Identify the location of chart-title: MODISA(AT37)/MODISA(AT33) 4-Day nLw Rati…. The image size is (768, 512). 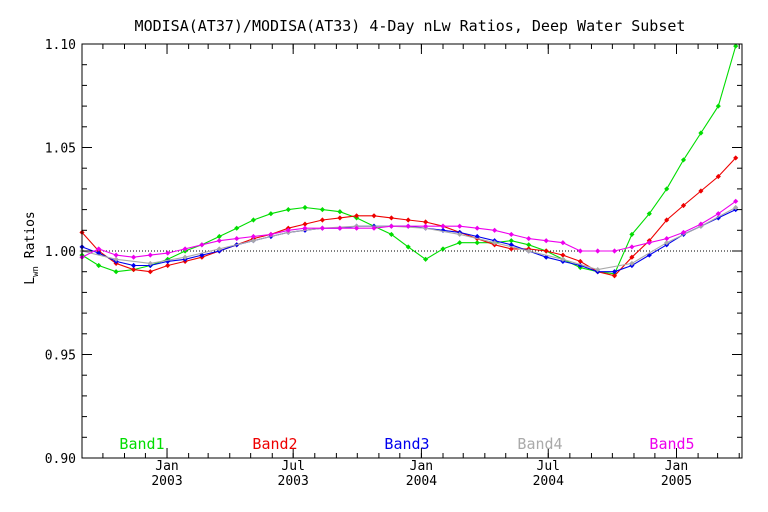
(410, 26).